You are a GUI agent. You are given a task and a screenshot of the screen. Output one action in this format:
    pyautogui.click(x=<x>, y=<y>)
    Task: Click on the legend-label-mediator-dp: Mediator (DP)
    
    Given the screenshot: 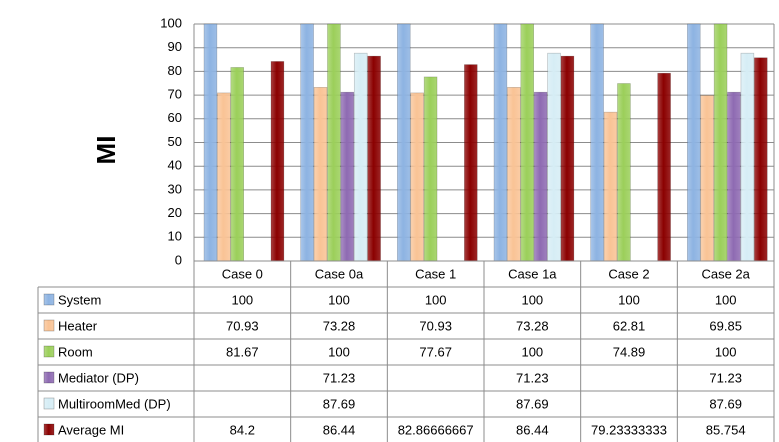 What is the action you would take?
    pyautogui.click(x=98, y=377)
    